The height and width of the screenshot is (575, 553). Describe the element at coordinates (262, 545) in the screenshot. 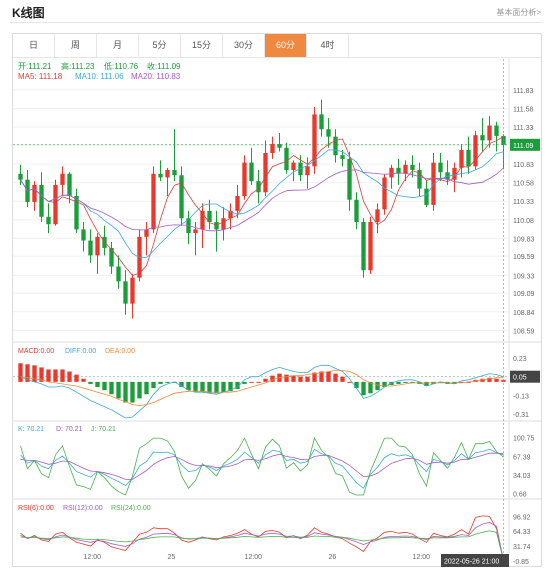

I see `rsi24-line` at that location.